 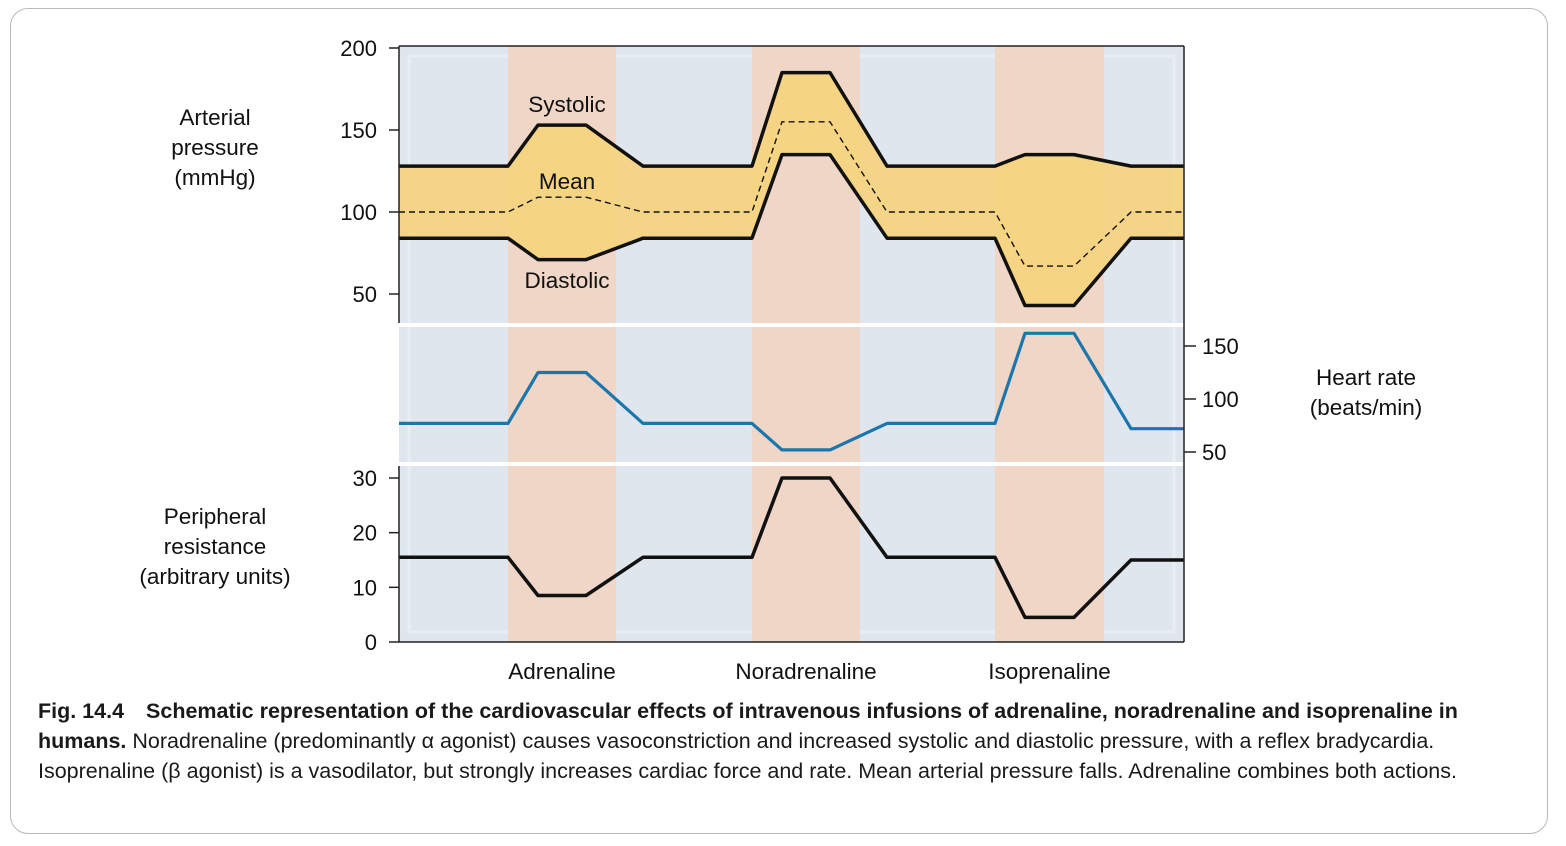 I want to click on series-annotation: Diastolic, so click(x=566, y=280).